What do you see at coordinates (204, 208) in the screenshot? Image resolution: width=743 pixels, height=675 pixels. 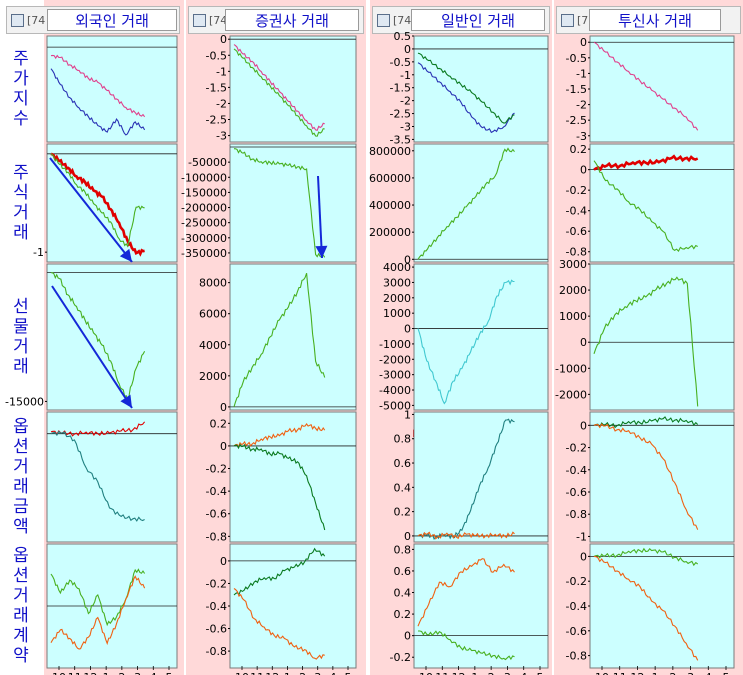 I see `y-tick-label: -200000` at bounding box center [204, 208].